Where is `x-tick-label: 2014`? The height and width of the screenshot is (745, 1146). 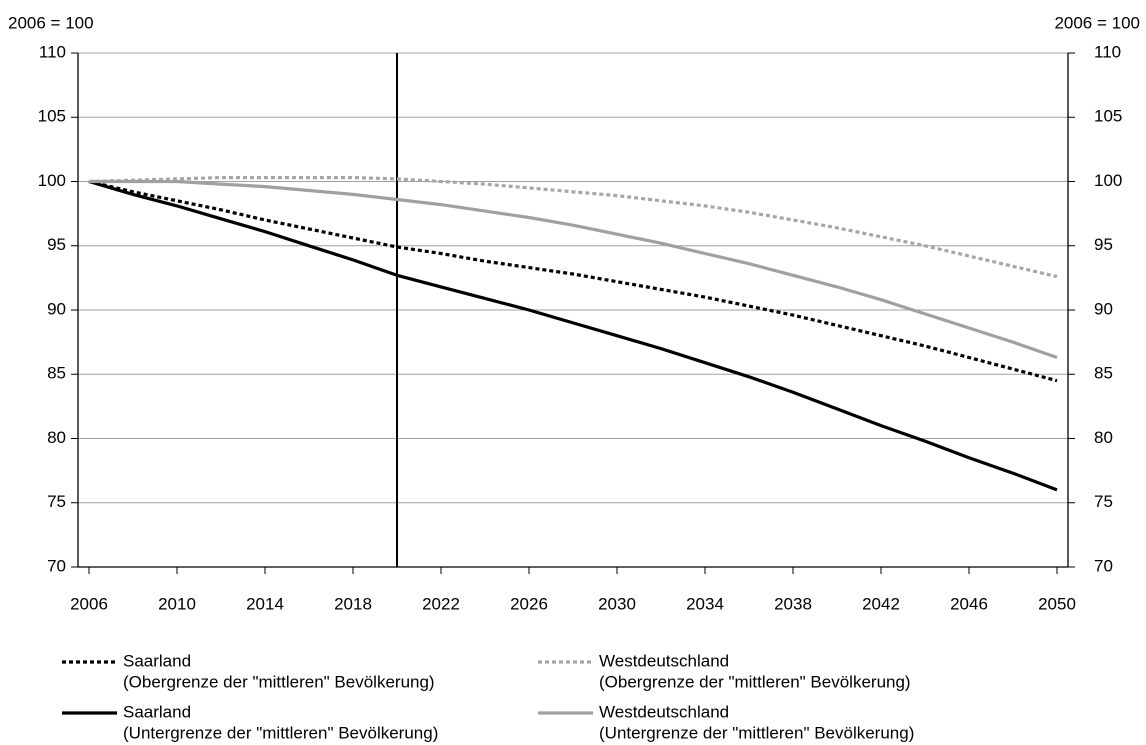
x-tick-label: 2014 is located at coordinates (265, 603).